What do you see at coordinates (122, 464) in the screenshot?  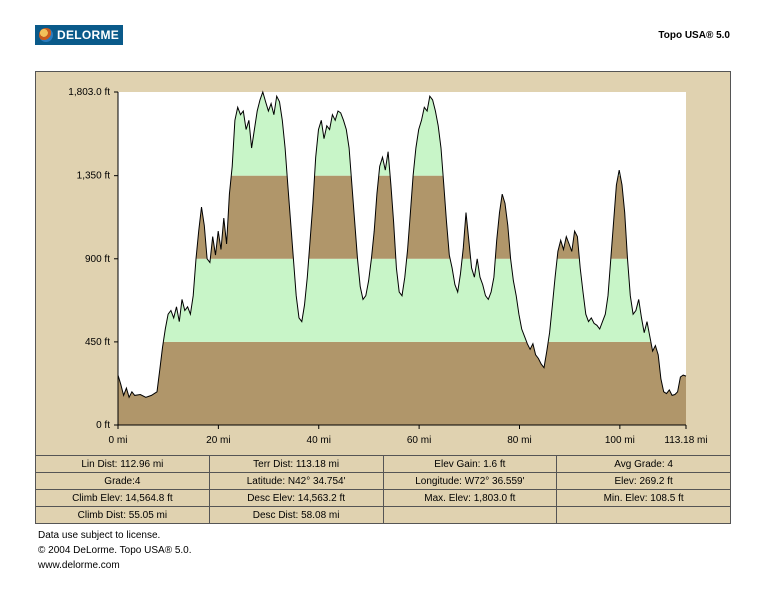 I see `stats-cell: Lin Dist: 112.96 mi` at bounding box center [122, 464].